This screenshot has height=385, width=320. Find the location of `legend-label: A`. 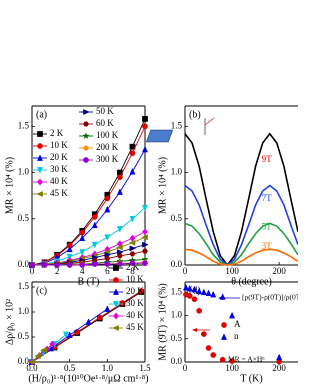

legend-label: A is located at coordinates (237, 324).